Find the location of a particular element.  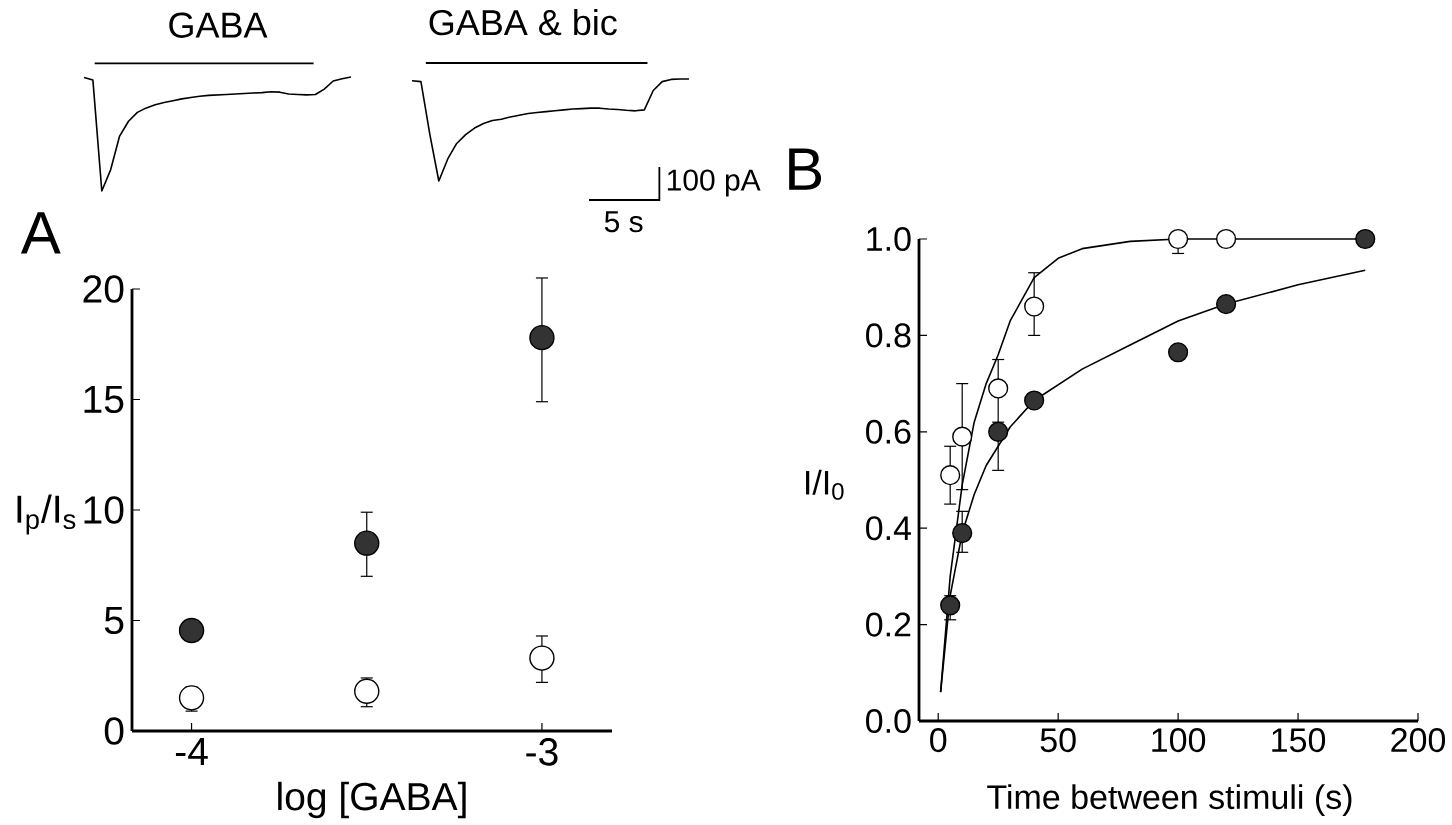

y-tick-label: 0.2 is located at coordinates (888, 624).